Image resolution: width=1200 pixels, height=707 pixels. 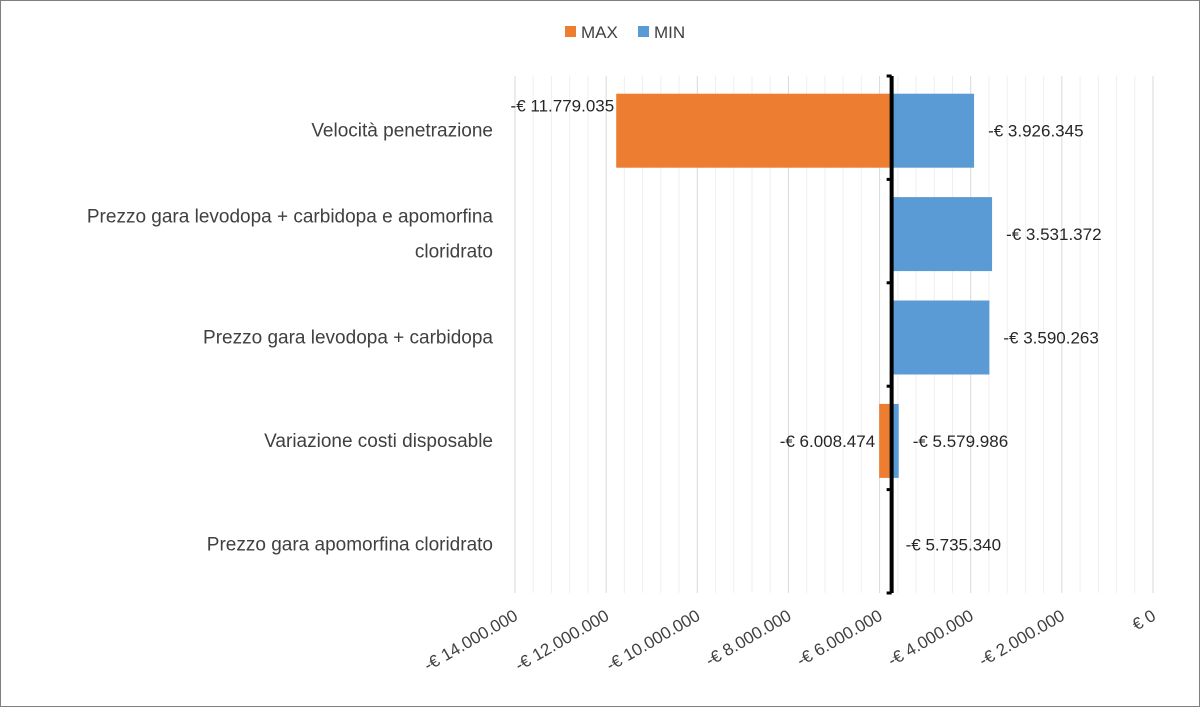 What do you see at coordinates (653, 640) in the screenshot?
I see `x-tick-label: -€ 10.000.000` at bounding box center [653, 640].